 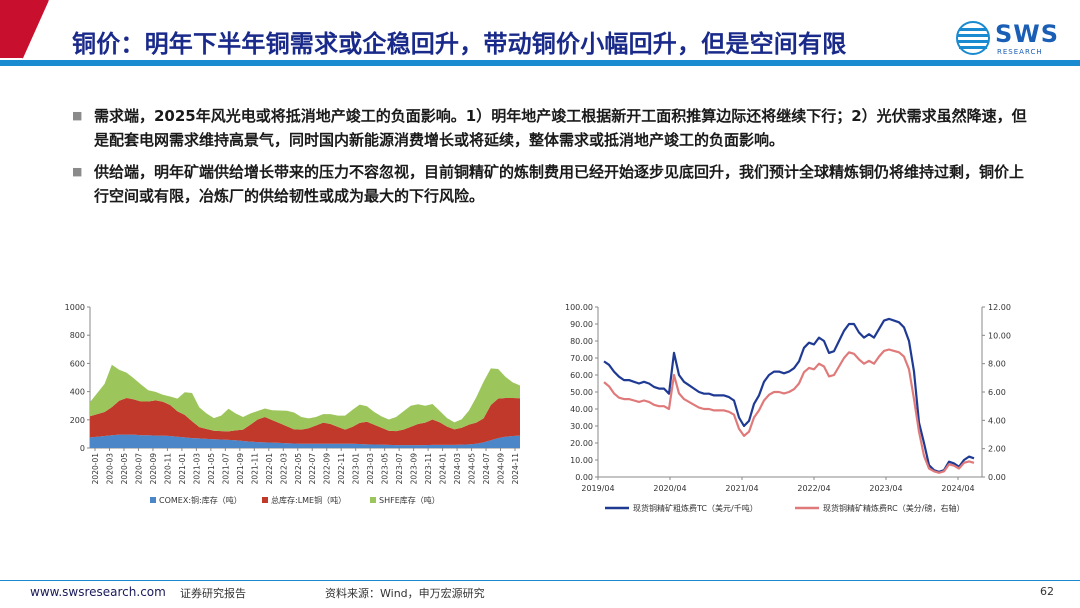 What do you see at coordinates (813, 488) in the screenshot?
I see `x-tick-label: 2022/04` at bounding box center [813, 488].